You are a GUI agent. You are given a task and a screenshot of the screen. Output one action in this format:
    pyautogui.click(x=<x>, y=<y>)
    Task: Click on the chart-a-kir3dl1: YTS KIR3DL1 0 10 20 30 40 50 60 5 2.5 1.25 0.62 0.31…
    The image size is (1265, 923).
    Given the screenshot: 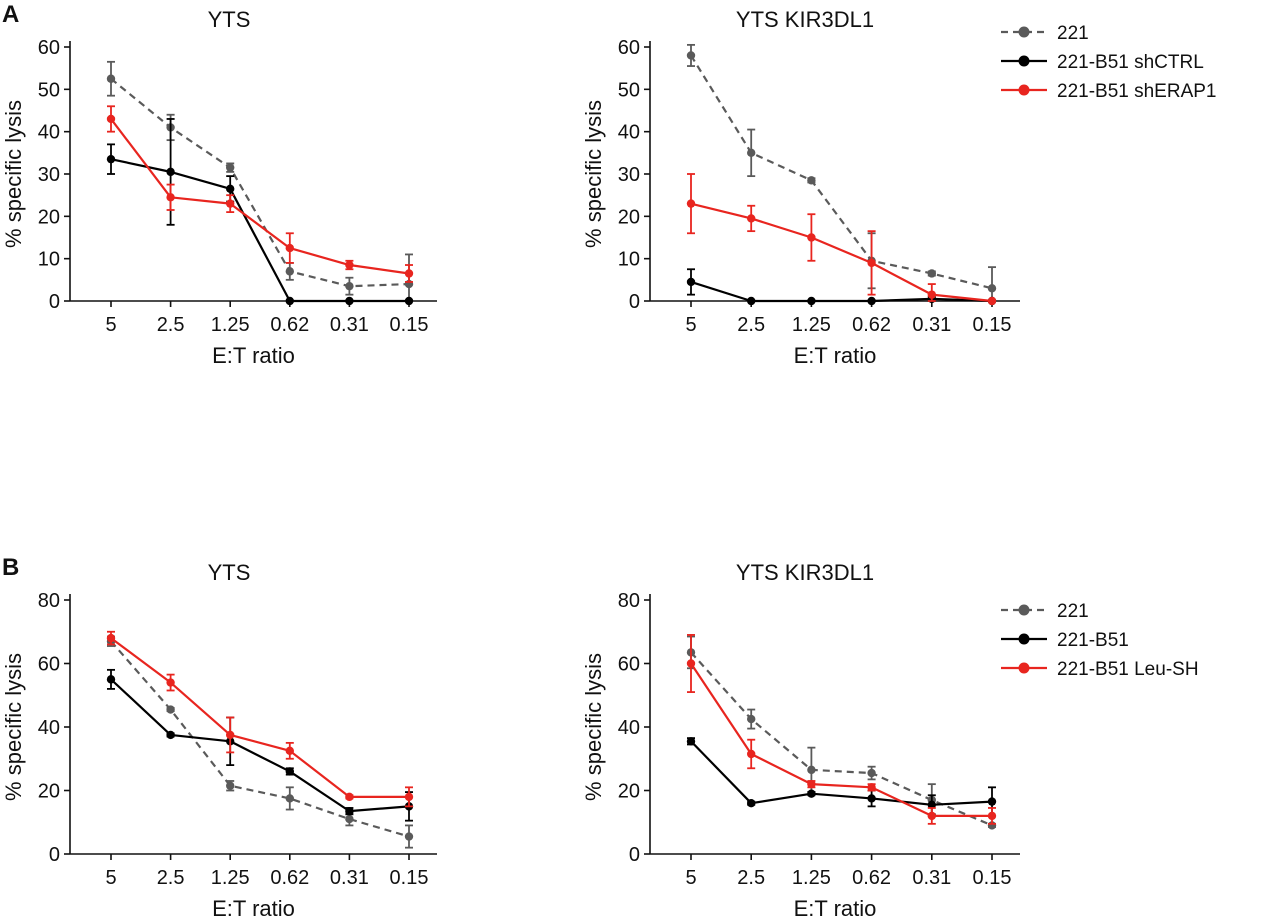 What is the action you would take?
    pyautogui.click(x=800, y=187)
    